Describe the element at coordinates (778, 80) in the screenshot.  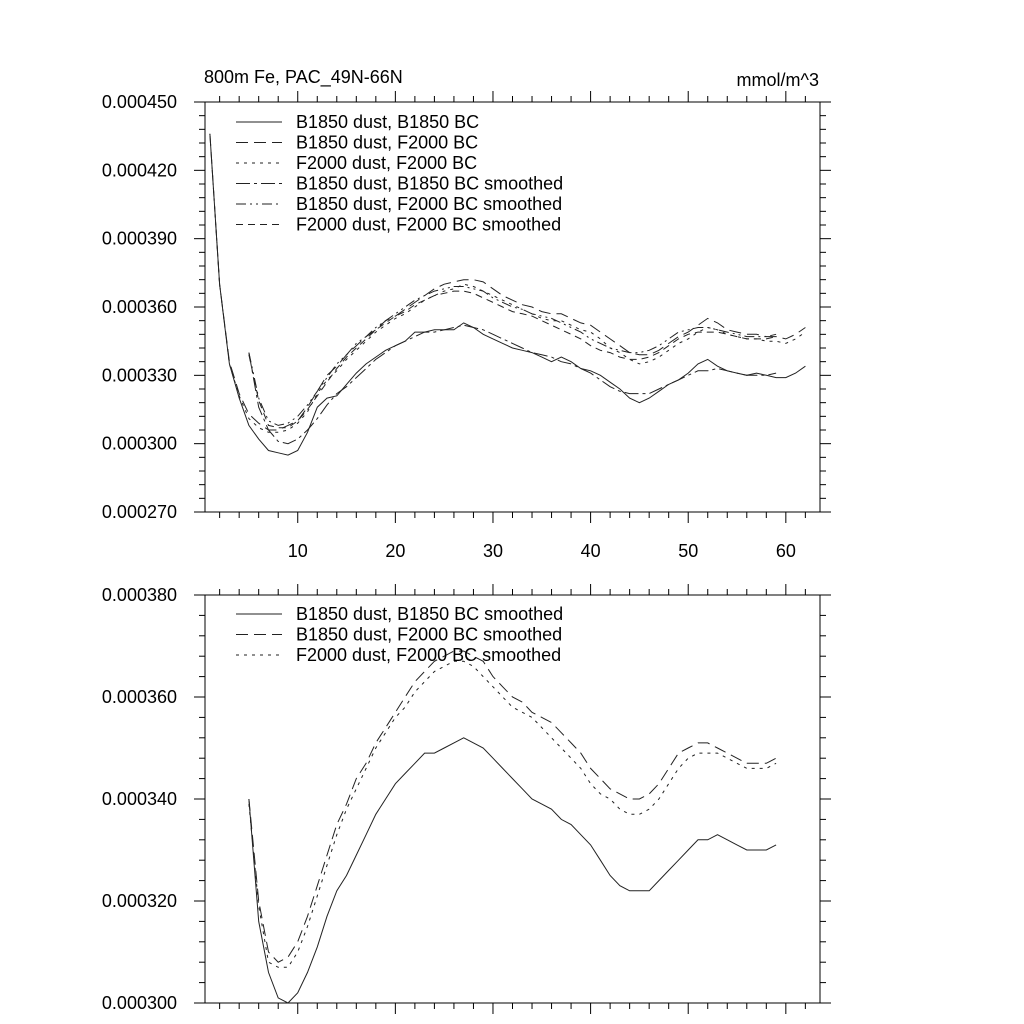
I see `units-label: mmol/m^3` at that location.